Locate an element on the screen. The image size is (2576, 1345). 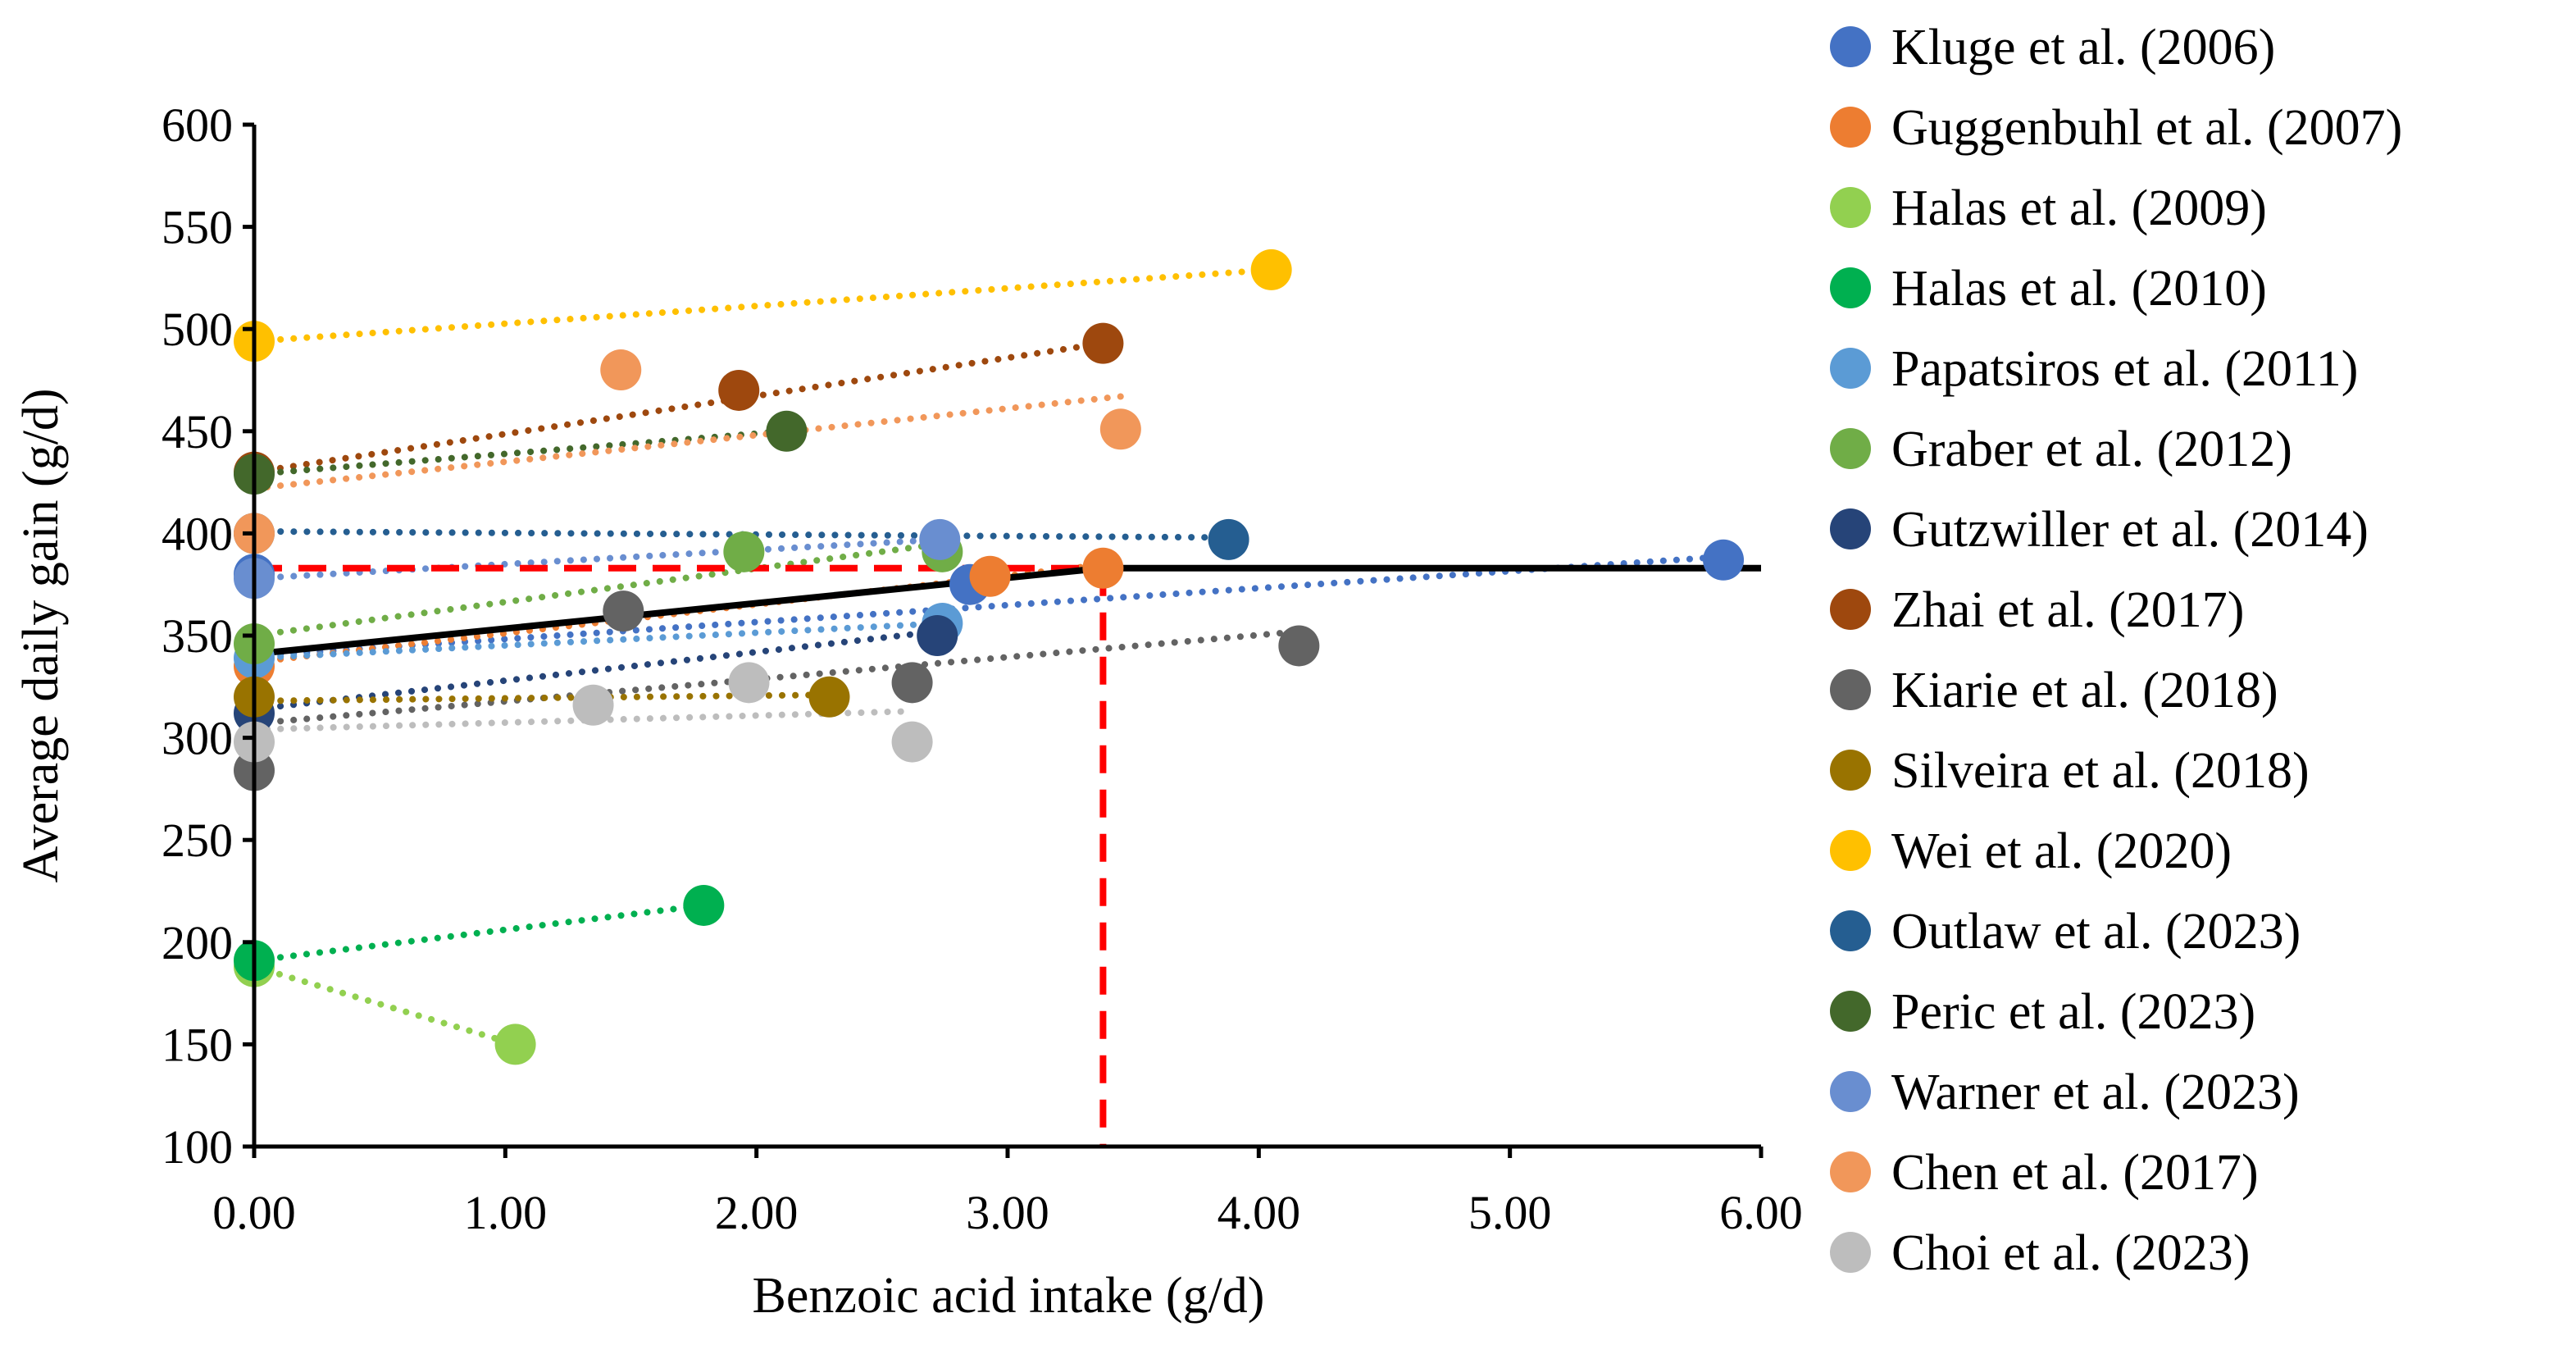
y-tick-label-550: 550 is located at coordinates (197, 227).